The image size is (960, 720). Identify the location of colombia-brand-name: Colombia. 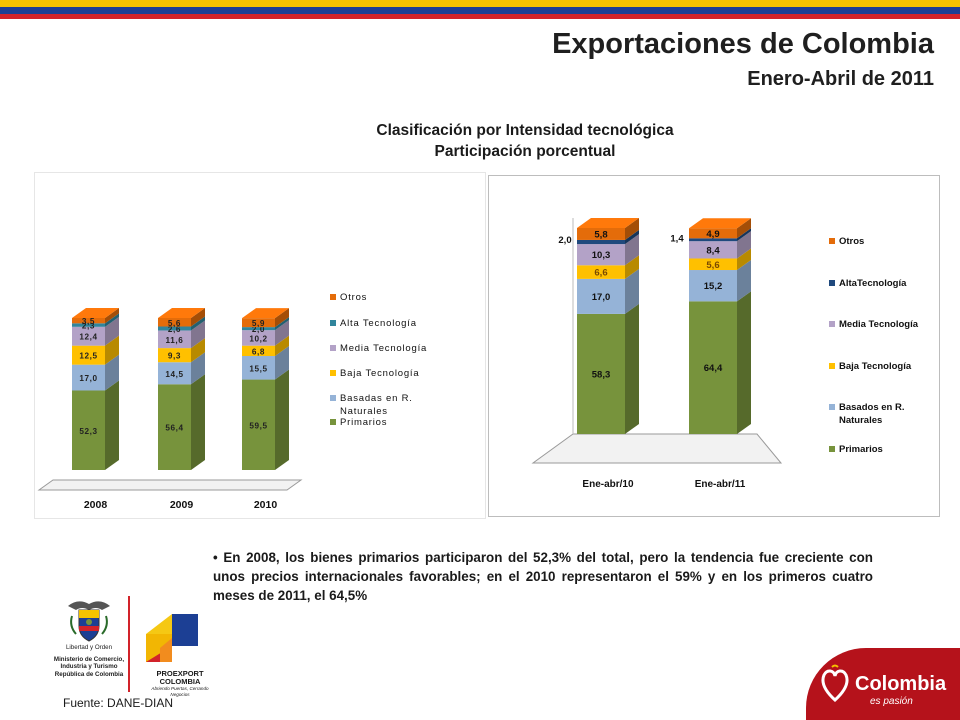
(901, 684).